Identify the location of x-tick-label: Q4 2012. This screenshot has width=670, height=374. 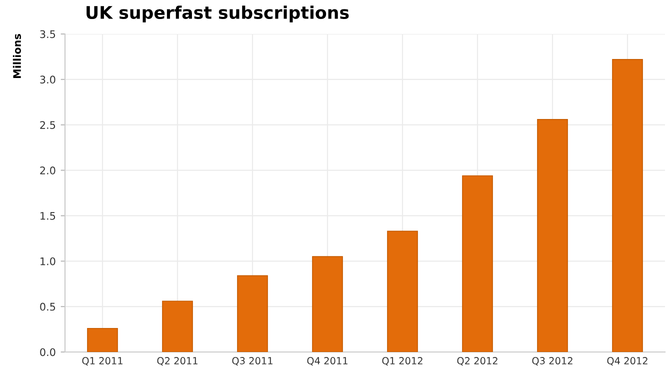
(627, 361).